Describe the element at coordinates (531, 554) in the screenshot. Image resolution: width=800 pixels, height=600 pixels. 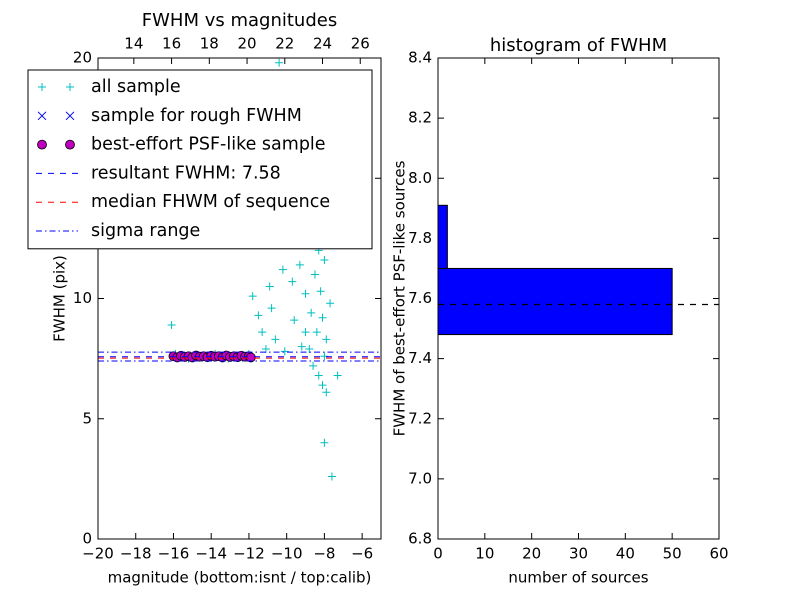
I see `x-tick-label: 20` at that location.